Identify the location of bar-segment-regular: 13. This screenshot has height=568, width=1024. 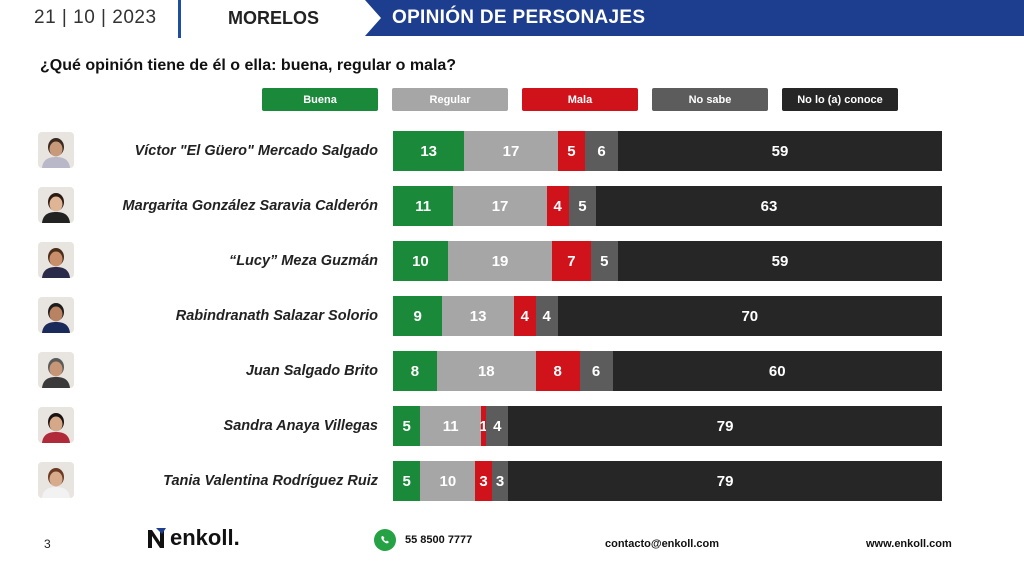
(478, 316).